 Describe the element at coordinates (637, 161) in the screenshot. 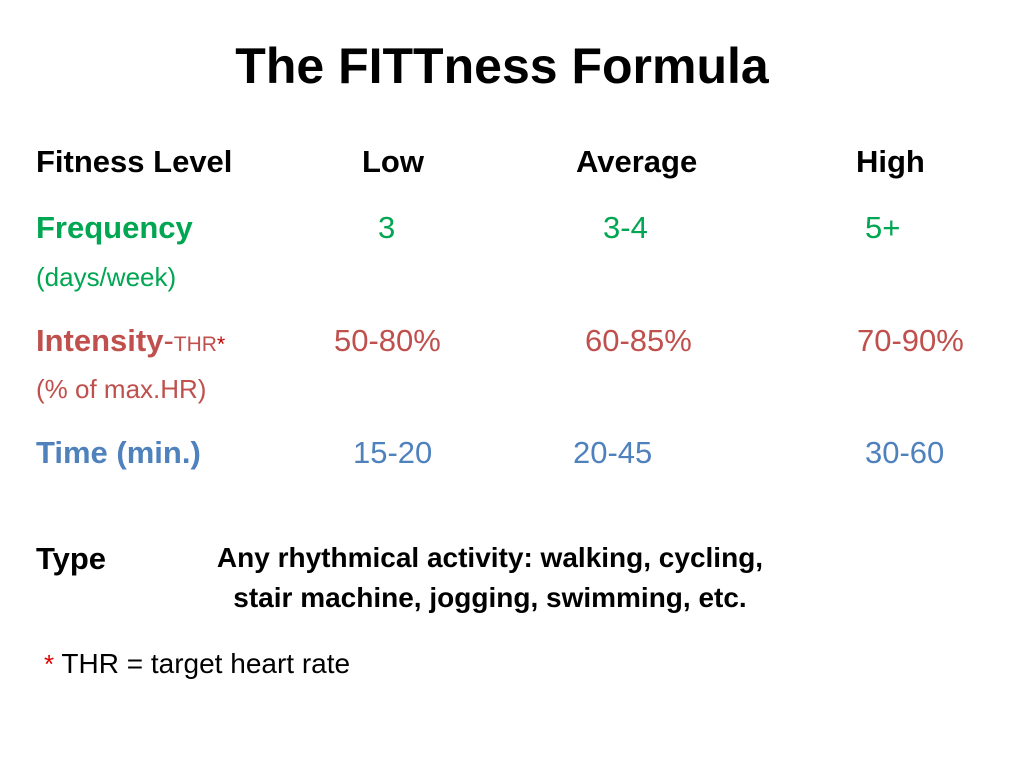

I see `header-average: Average` at that location.